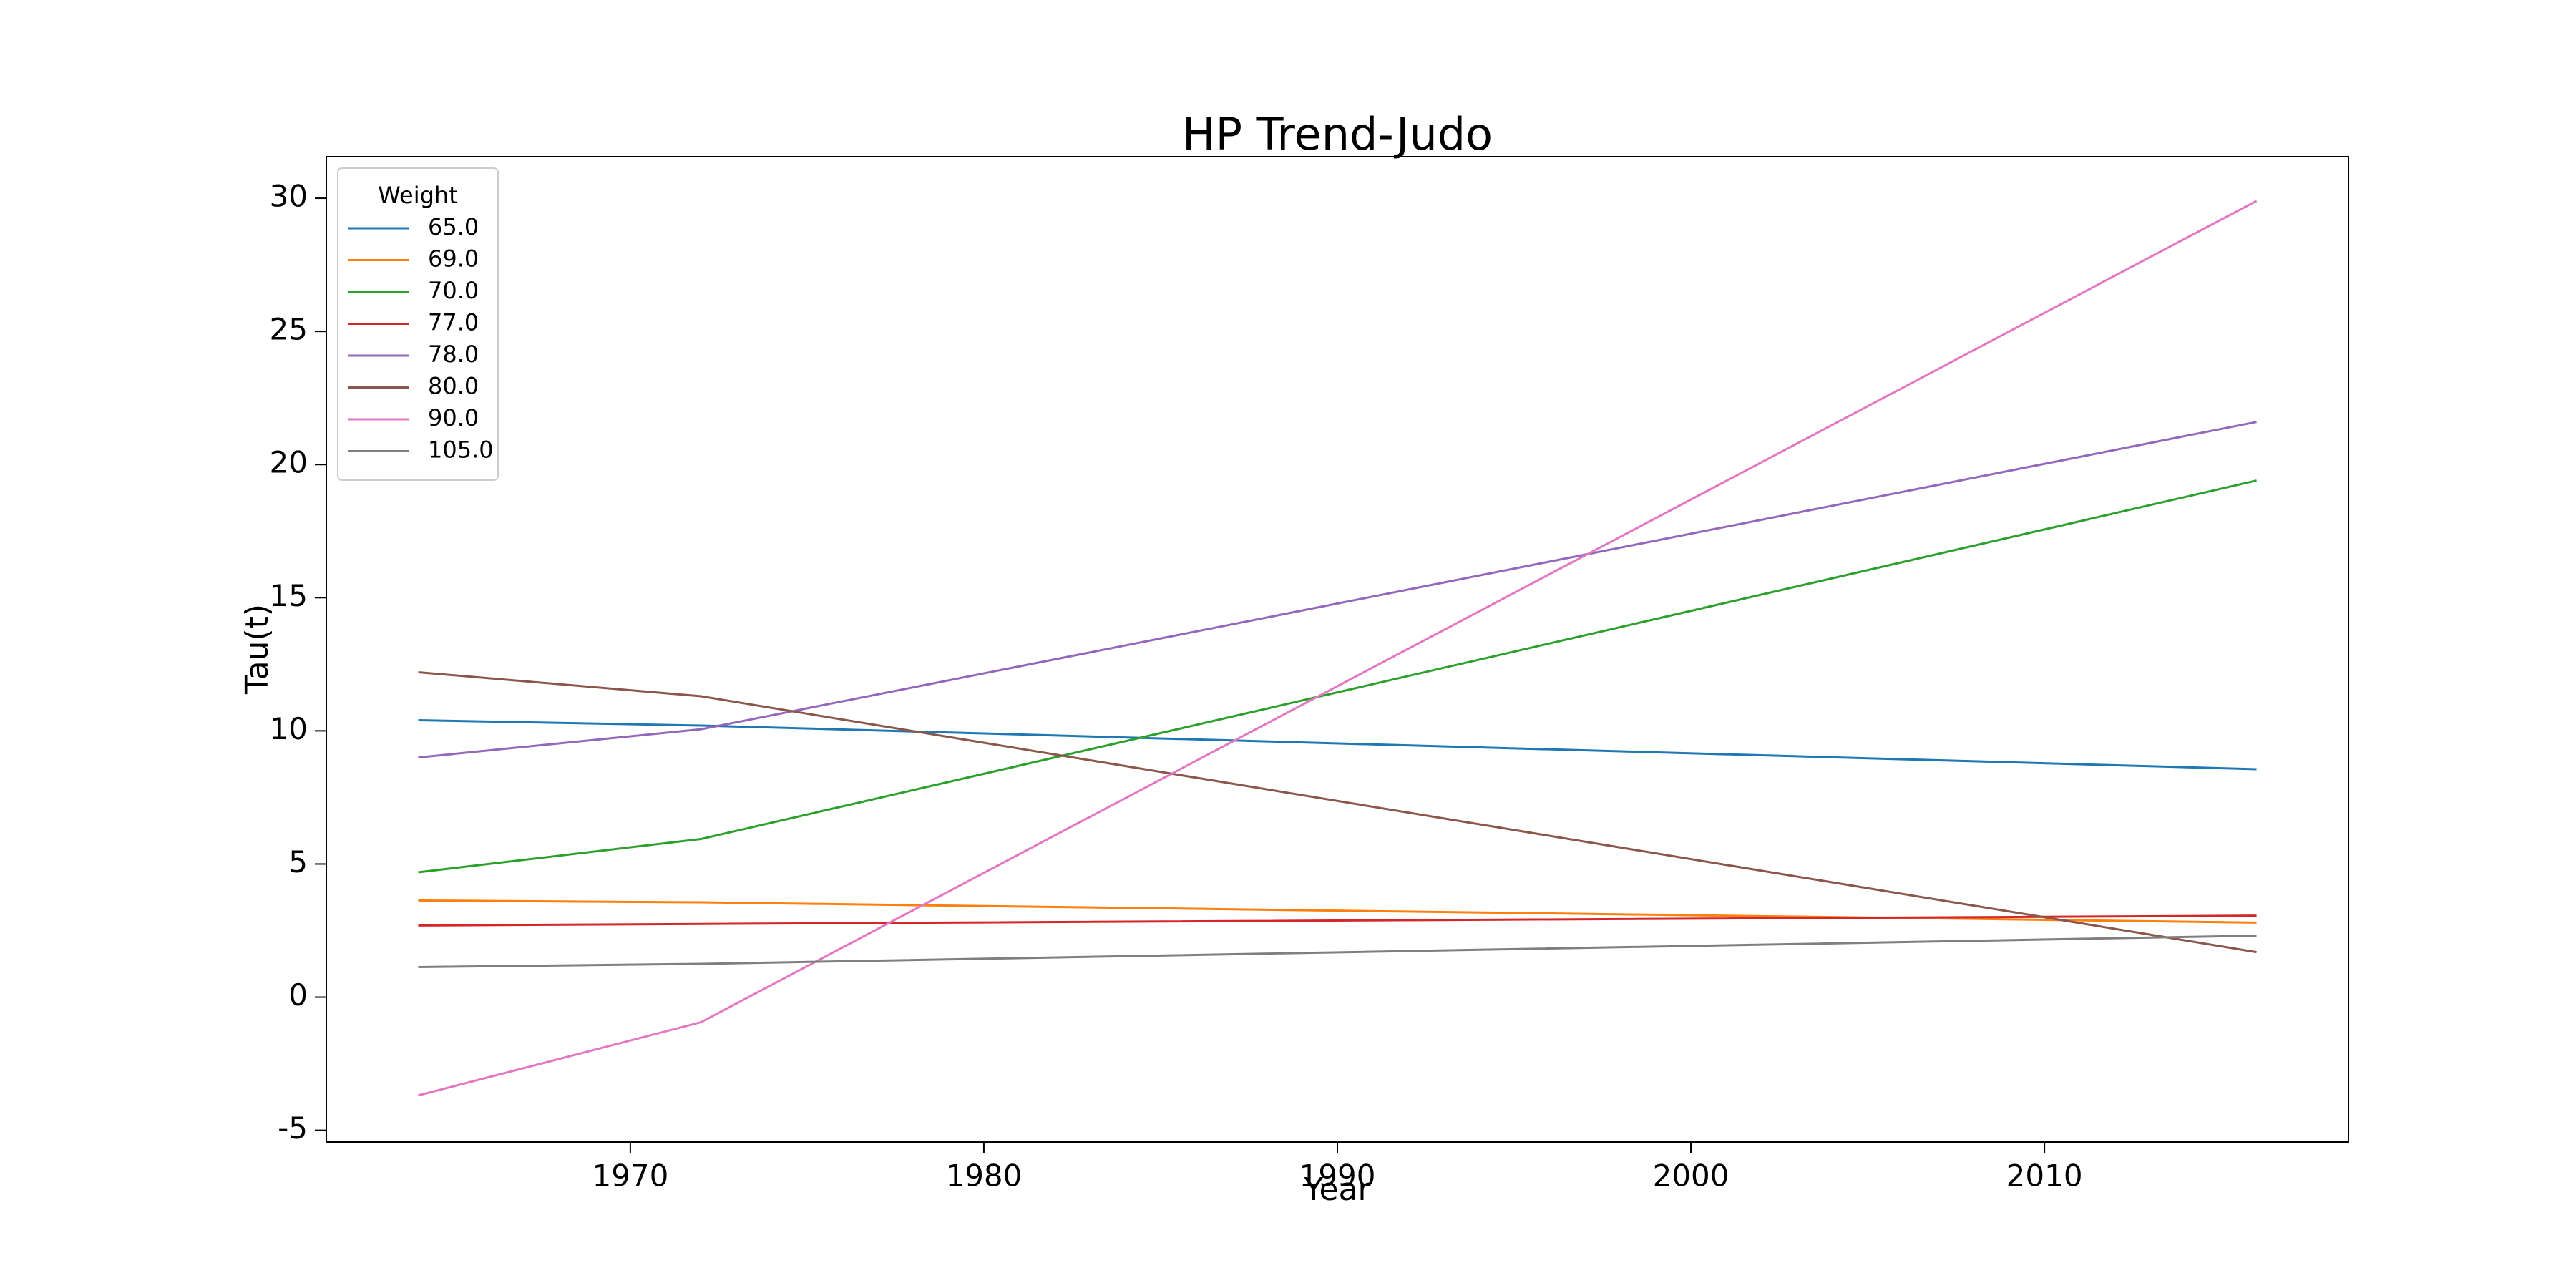  I want to click on x-tick-label: 1990, so click(1337, 1176).